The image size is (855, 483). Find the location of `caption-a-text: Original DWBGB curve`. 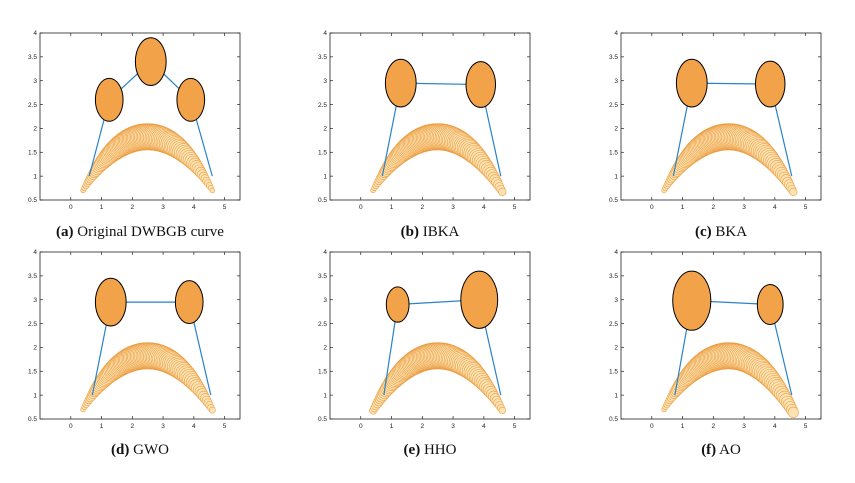

caption-a-text: Original DWBGB curve is located at coordinates (150, 232).